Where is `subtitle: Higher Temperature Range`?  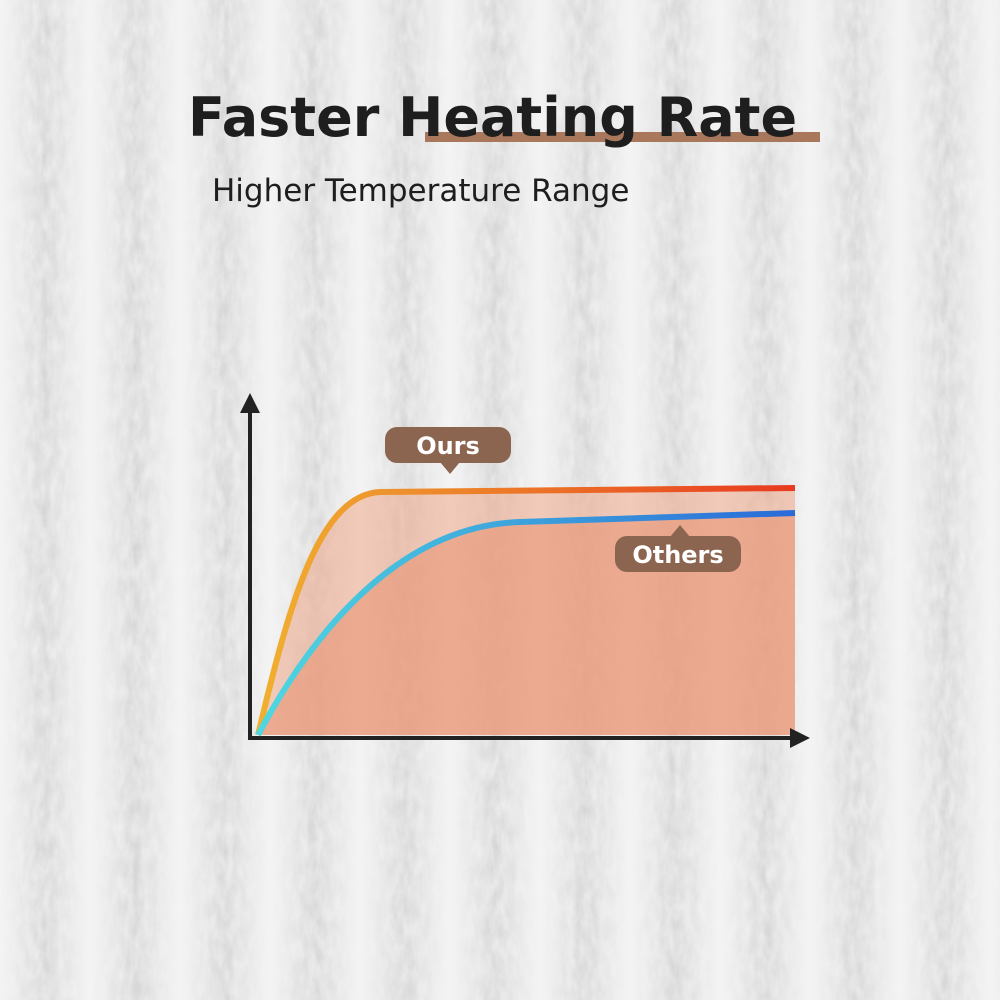
subtitle: Higher Temperature Range is located at coordinates (420, 191).